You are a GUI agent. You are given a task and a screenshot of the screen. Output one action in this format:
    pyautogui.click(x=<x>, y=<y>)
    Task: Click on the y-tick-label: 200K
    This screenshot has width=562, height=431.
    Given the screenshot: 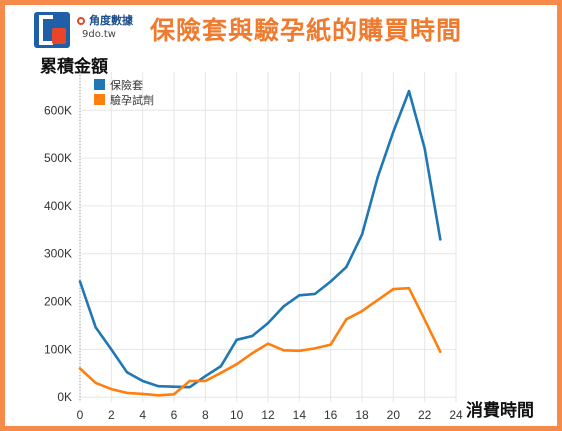 What is the action you would take?
    pyautogui.click(x=58, y=302)
    